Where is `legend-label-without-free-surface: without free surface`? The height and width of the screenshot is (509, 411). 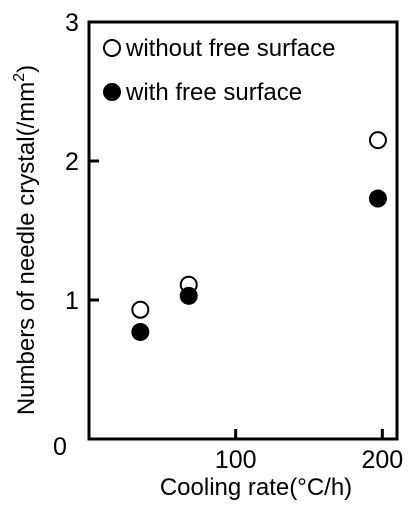
legend-label-without-free-surface: without free surface is located at coordinates (230, 48).